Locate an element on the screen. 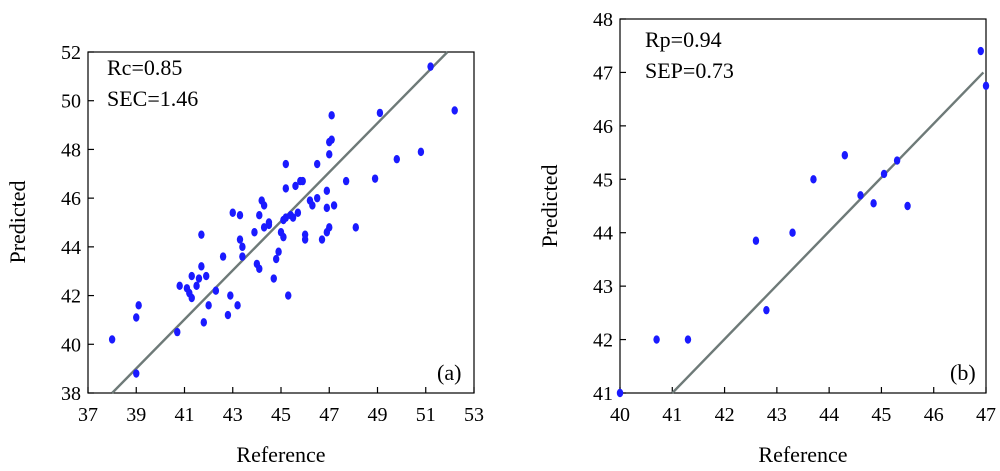  x-tick-label: 46 is located at coordinates (934, 415).